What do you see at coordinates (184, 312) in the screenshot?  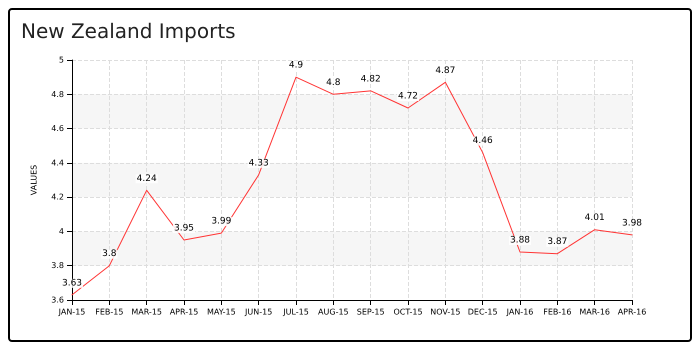 I see `x-tick-label: APR-15` at bounding box center [184, 312].